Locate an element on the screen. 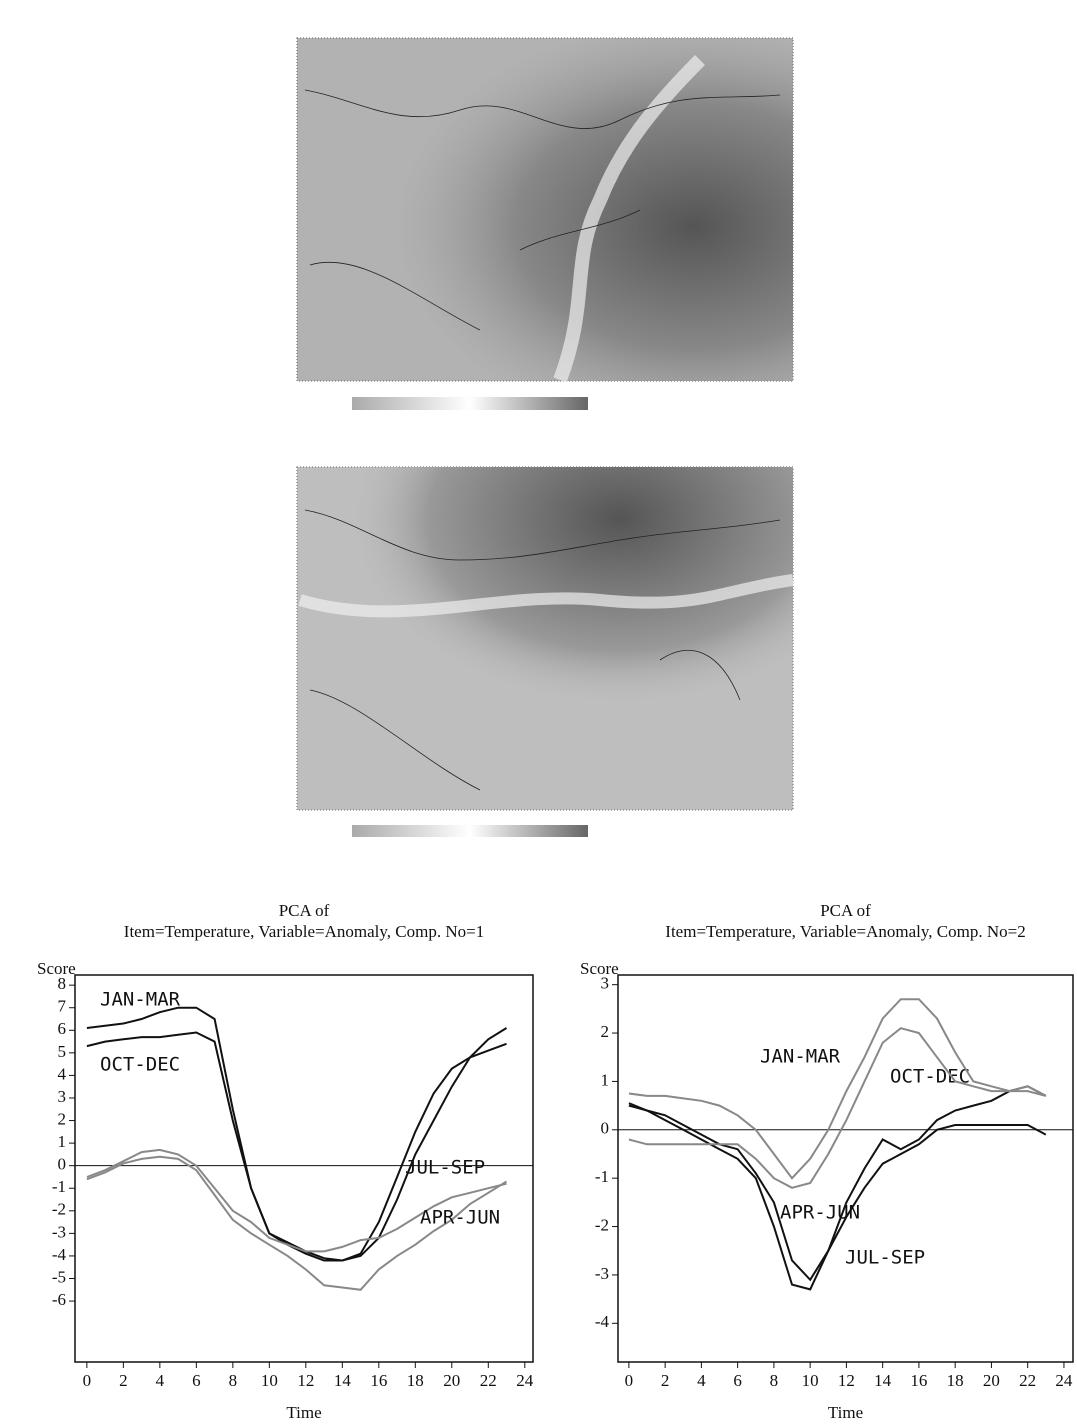 The width and height of the screenshot is (1077, 1428). y-tick-label: 4 is located at coordinates (62, 1073).